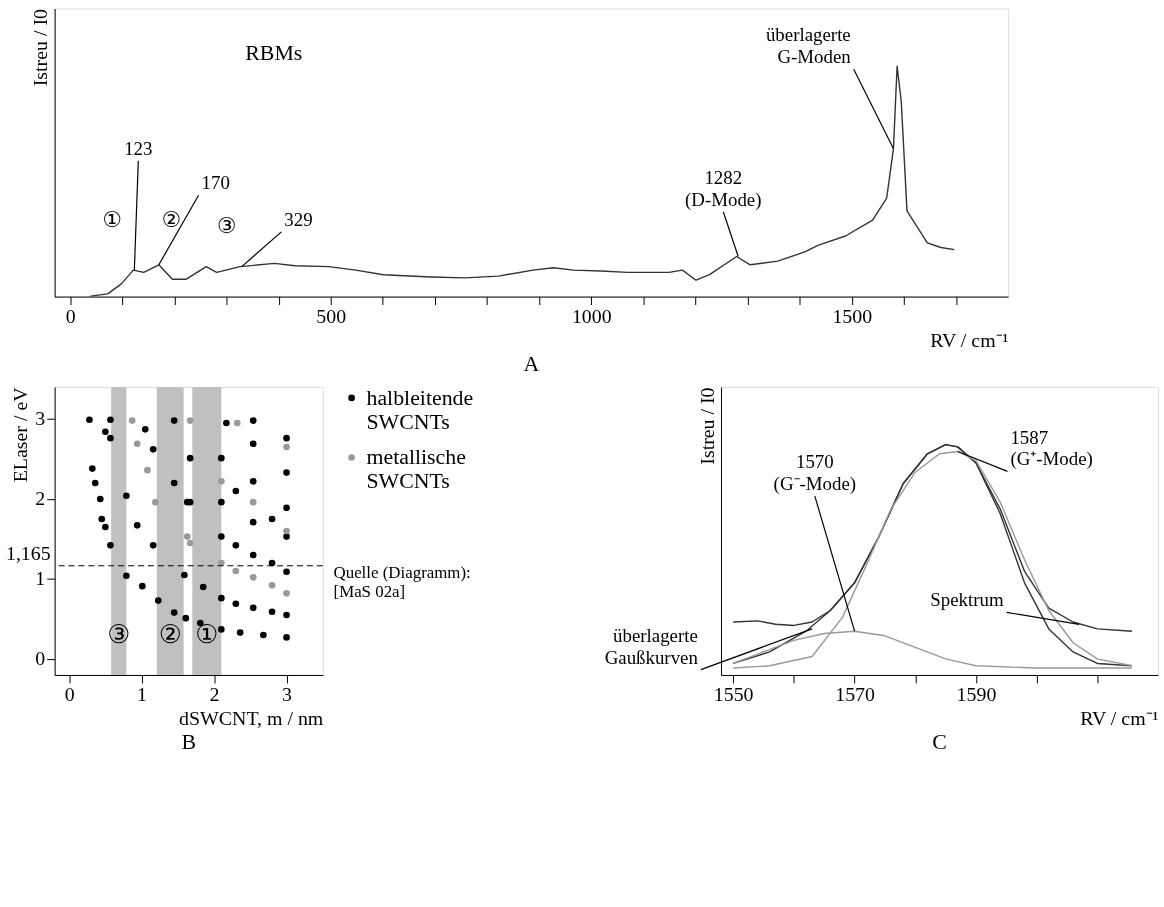  I want to click on band-label: ②, so click(170, 634).